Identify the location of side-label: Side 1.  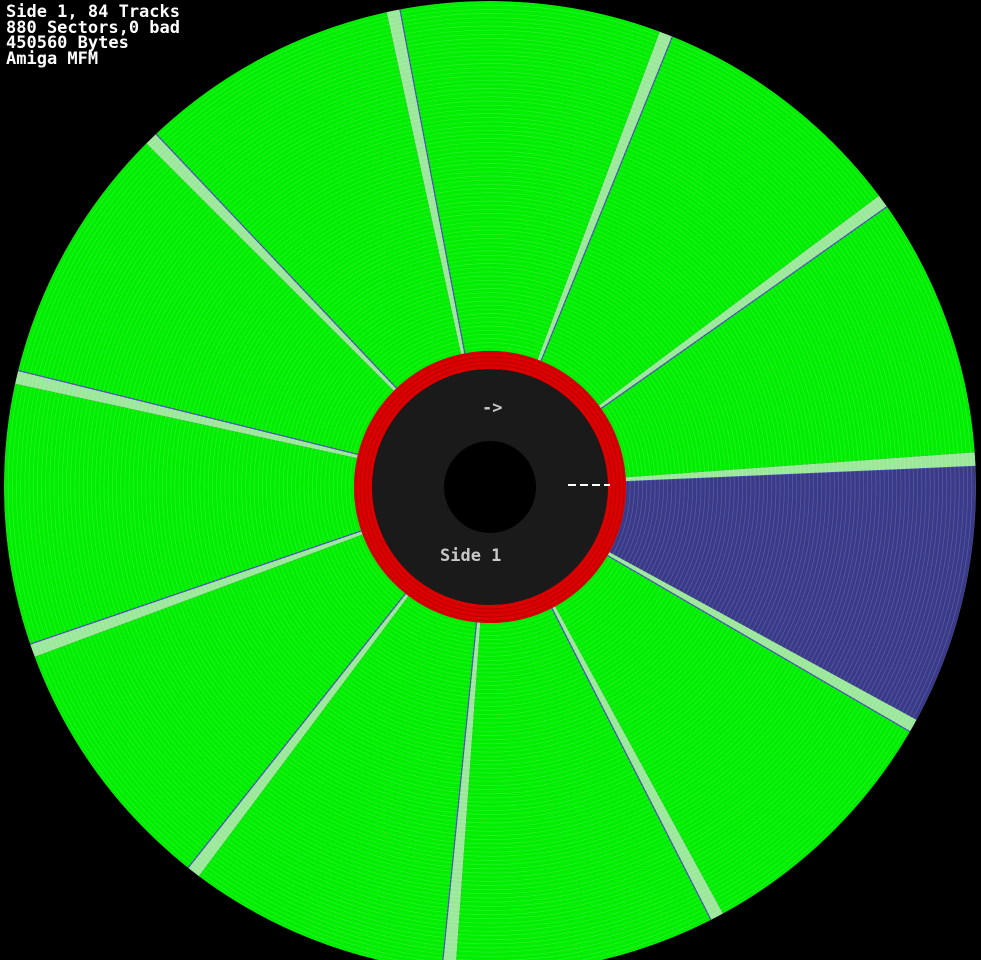
(471, 556).